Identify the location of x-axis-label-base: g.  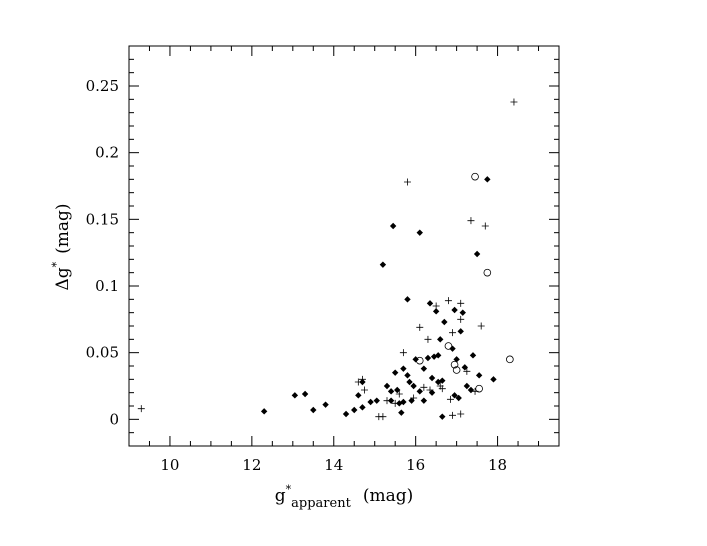
(280, 496).